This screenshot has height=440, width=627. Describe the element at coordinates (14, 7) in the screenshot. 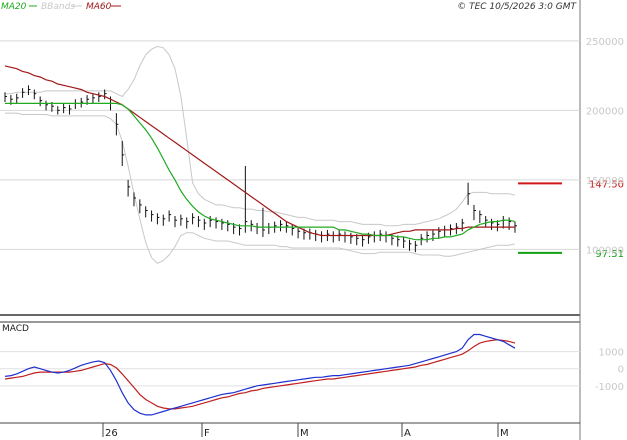

I see `legend-ma20-label: MA20` at that location.